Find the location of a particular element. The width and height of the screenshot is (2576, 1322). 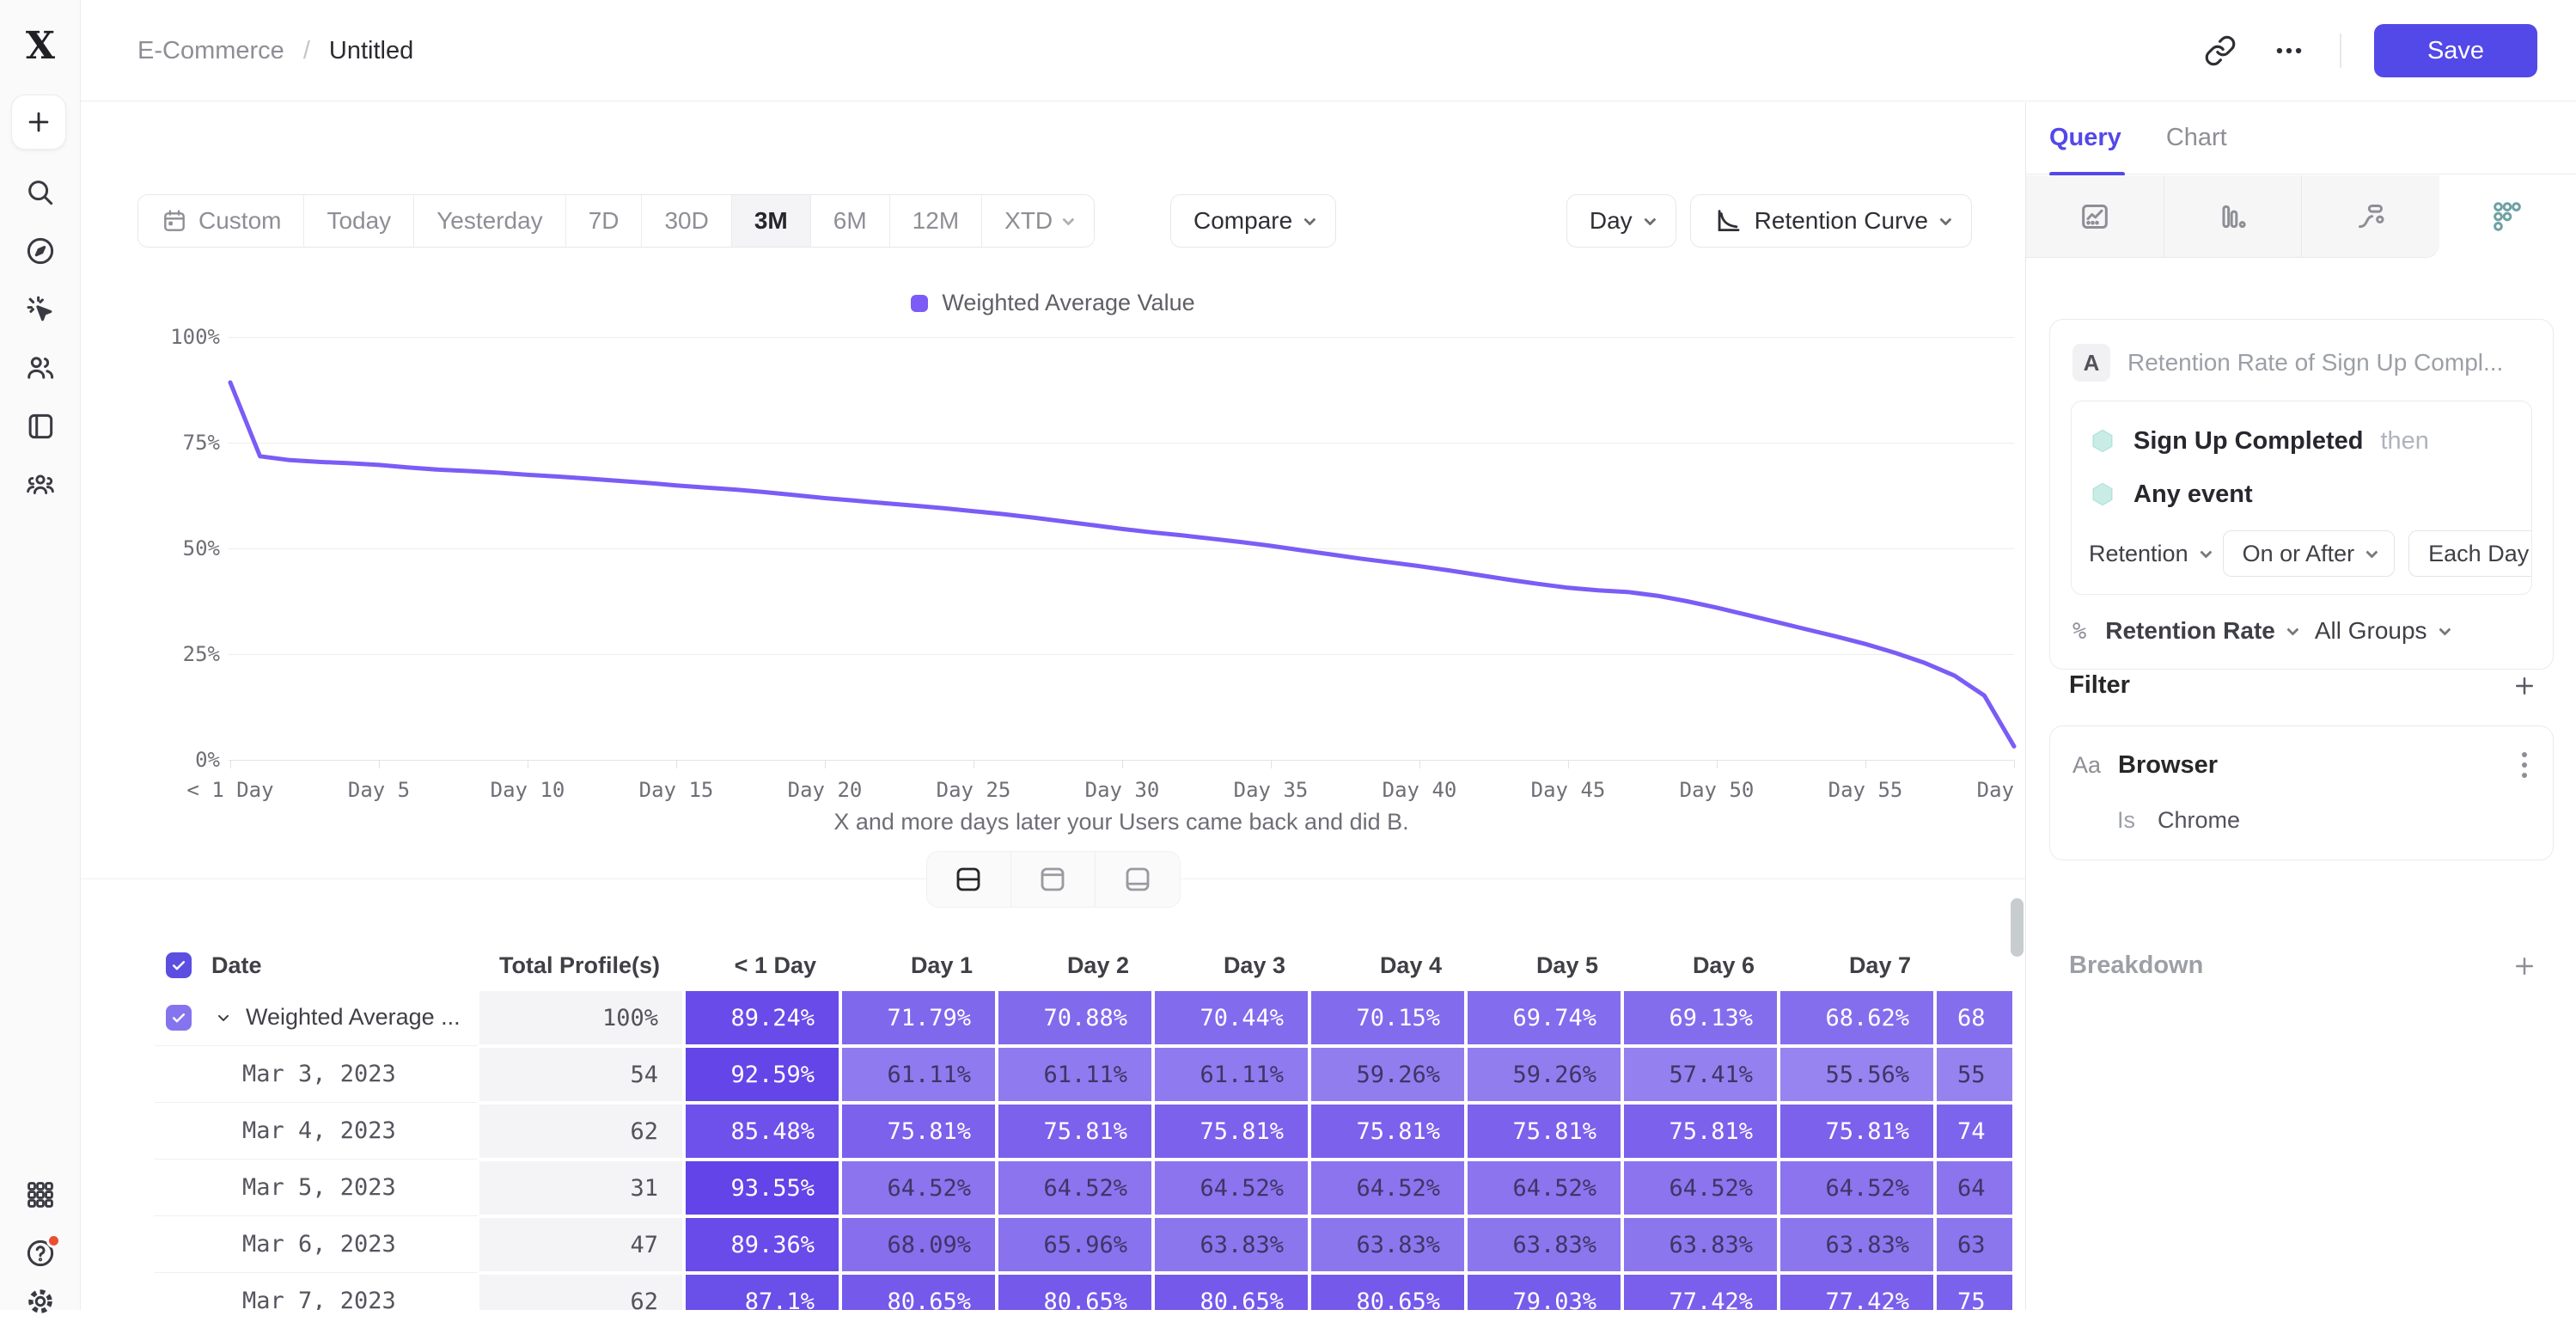

row-date-cell: Mar 5, 2023 is located at coordinates (340, 1188).